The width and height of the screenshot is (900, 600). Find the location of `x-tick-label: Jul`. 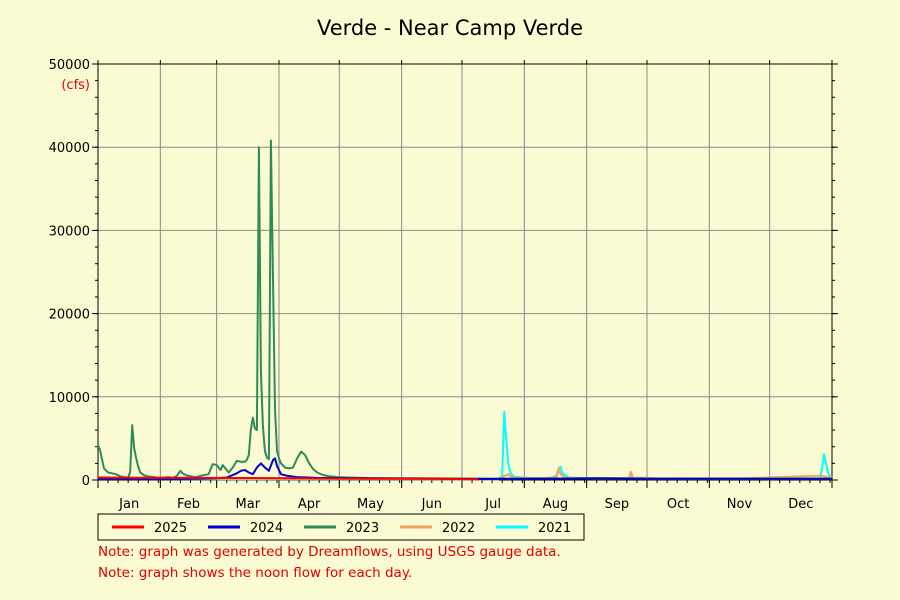

x-tick-label: Jul is located at coordinates (492, 504).